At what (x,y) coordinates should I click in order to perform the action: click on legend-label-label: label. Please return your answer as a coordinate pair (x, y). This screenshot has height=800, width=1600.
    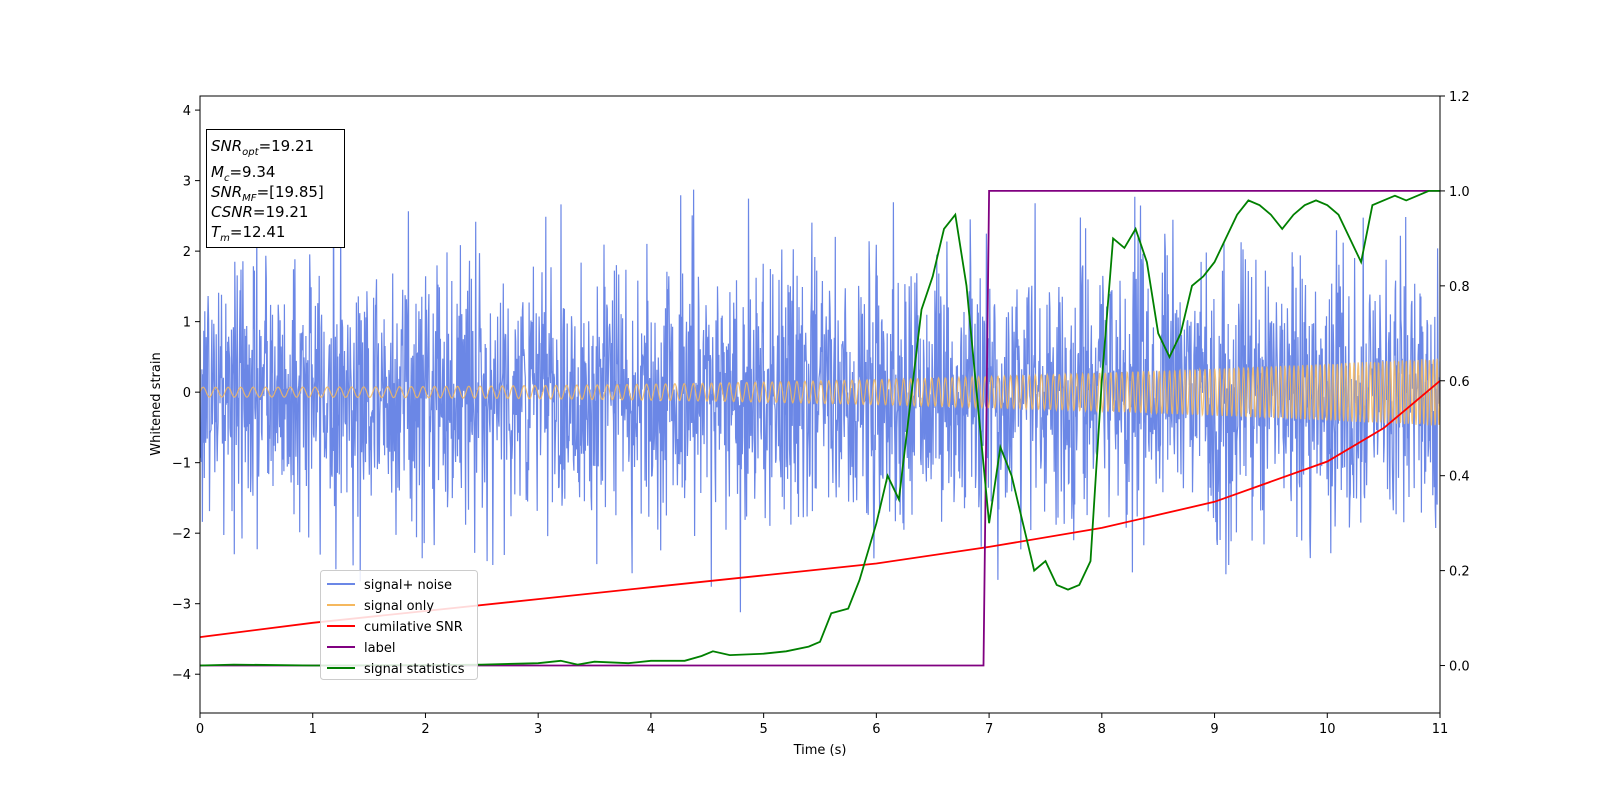
    Looking at the image, I should click on (379, 648).